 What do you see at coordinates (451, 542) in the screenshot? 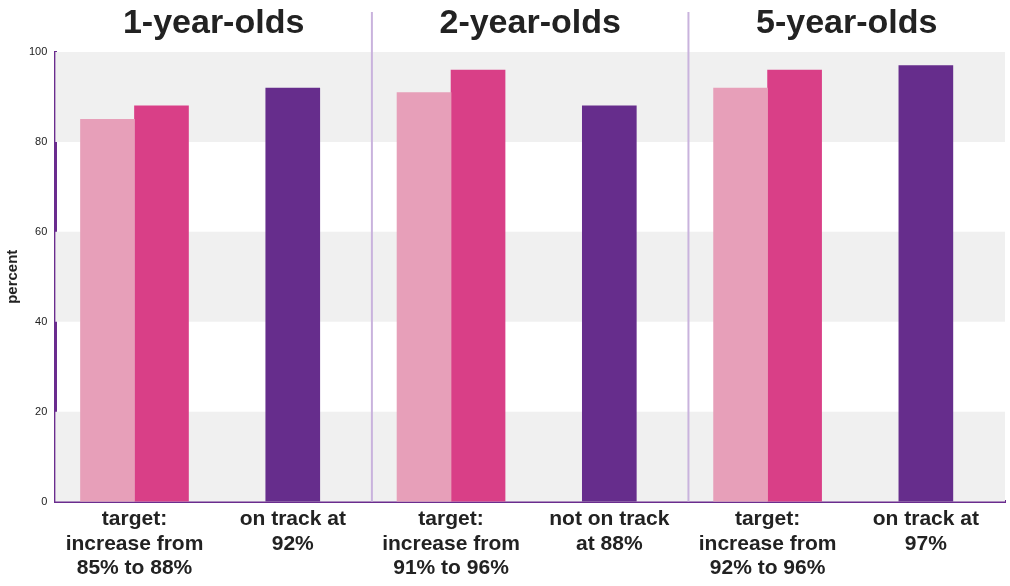
I see `x-tick-label: target: increase from 91% to 96%` at bounding box center [451, 542].